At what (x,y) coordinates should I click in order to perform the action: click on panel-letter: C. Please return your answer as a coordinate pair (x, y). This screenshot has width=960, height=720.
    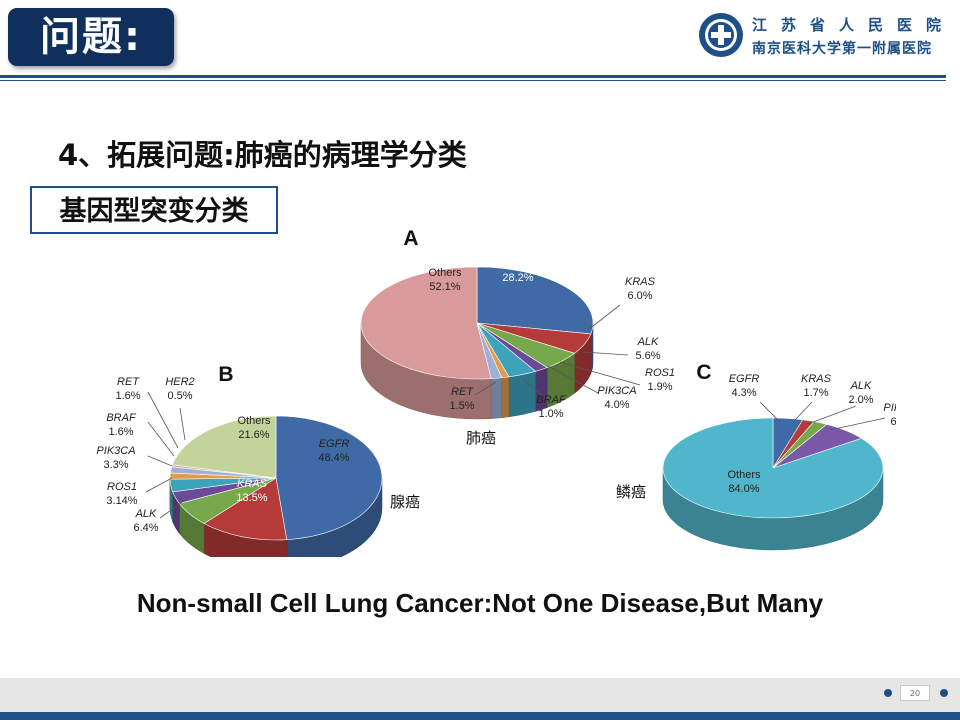
    Looking at the image, I should click on (703, 372).